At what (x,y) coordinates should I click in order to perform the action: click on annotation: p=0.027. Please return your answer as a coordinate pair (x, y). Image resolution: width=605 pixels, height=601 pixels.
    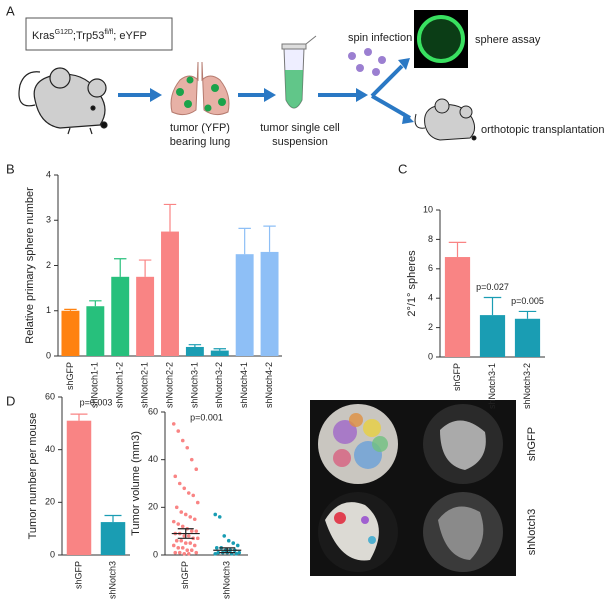
    Looking at the image, I should click on (492, 287).